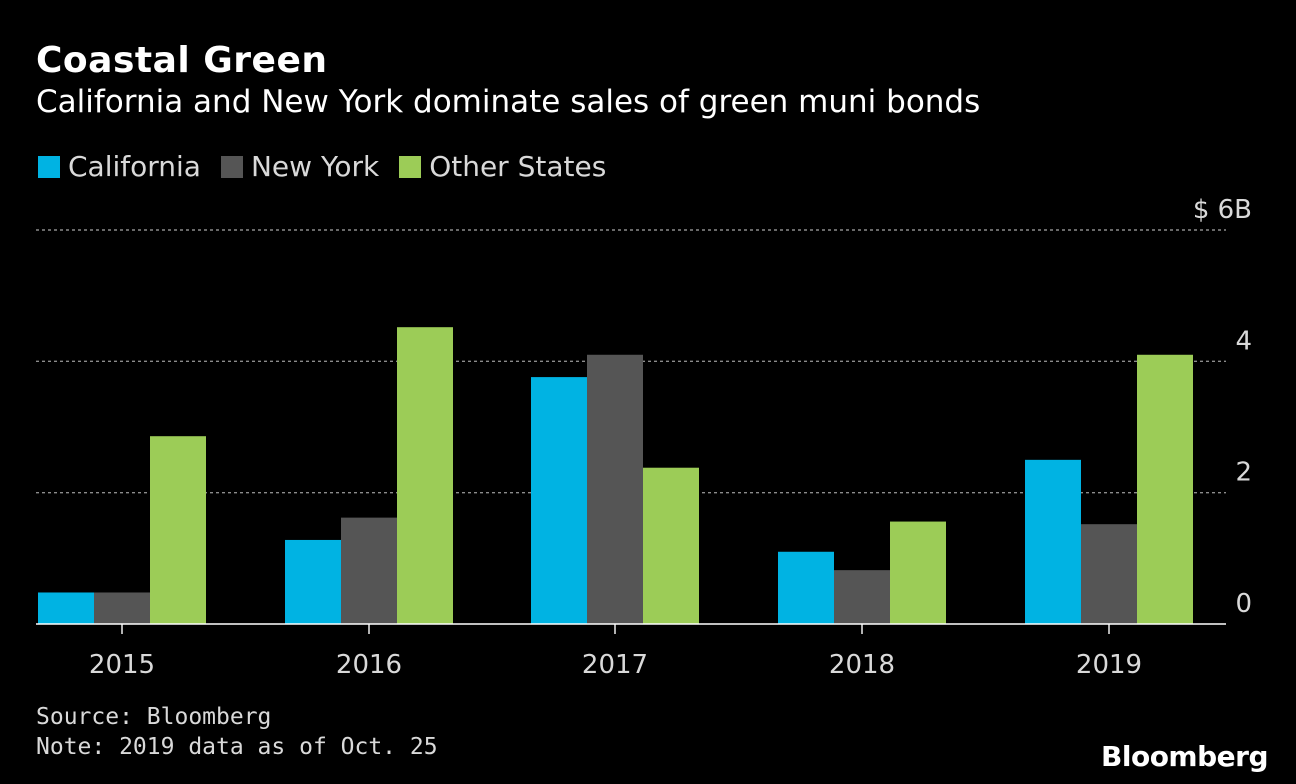 This screenshot has width=1296, height=784. What do you see at coordinates (615, 665) in the screenshot?
I see `x-tick-label: 2017` at bounding box center [615, 665].